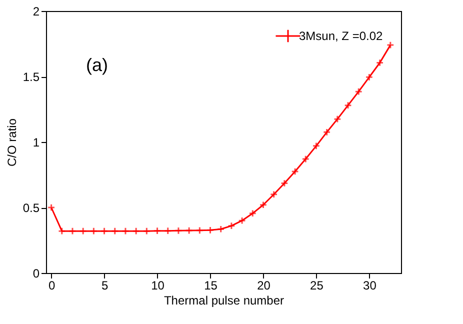  I want to click on y-tick-label: 1.5, so click(31, 77).